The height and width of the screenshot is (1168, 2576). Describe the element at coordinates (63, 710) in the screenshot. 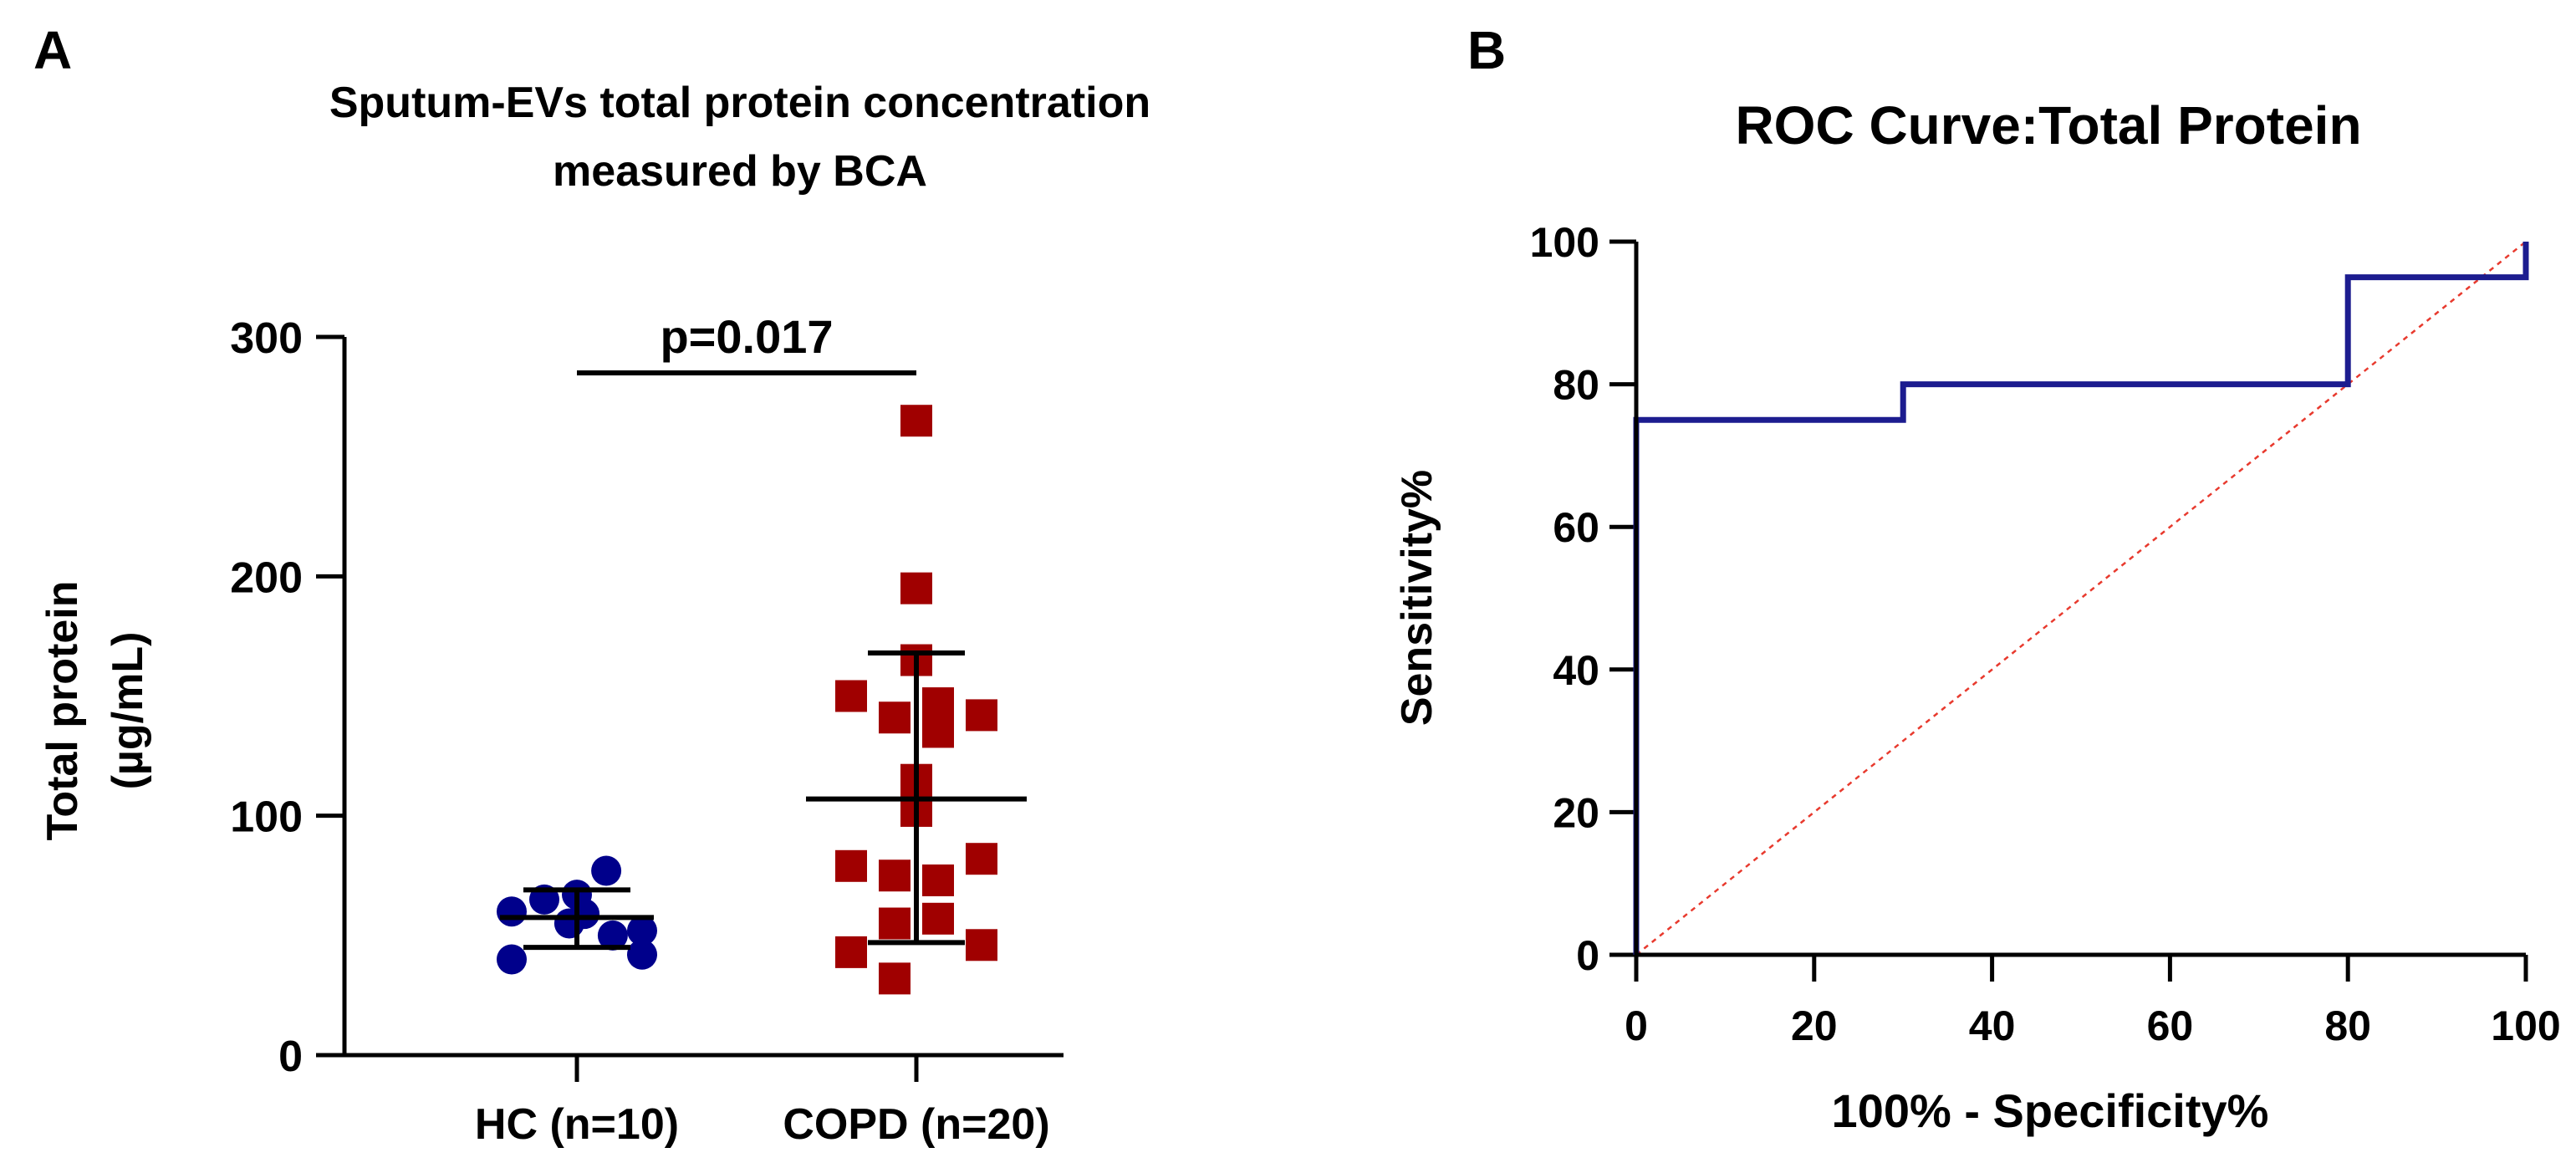

I see `panel-a-ylabel-line1: Total protein` at that location.